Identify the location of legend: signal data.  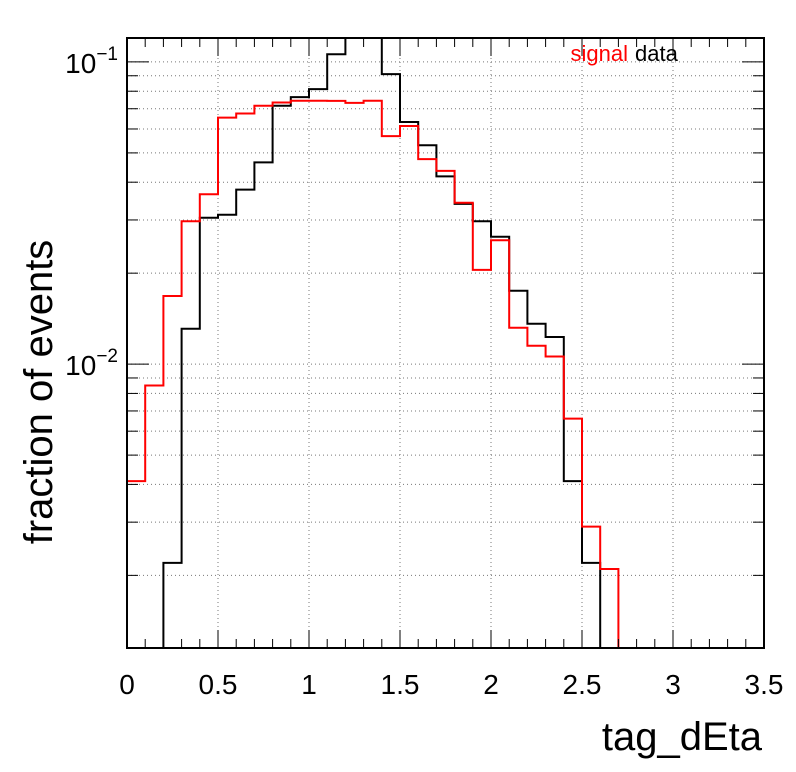
(625, 53).